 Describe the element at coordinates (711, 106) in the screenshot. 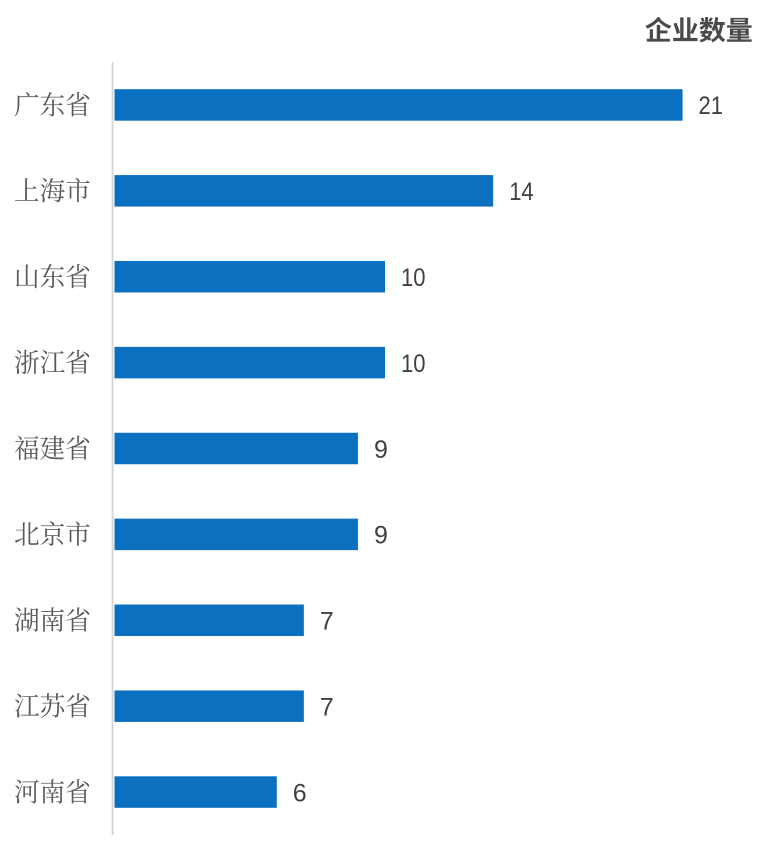

I see `svg-text: 21` at that location.